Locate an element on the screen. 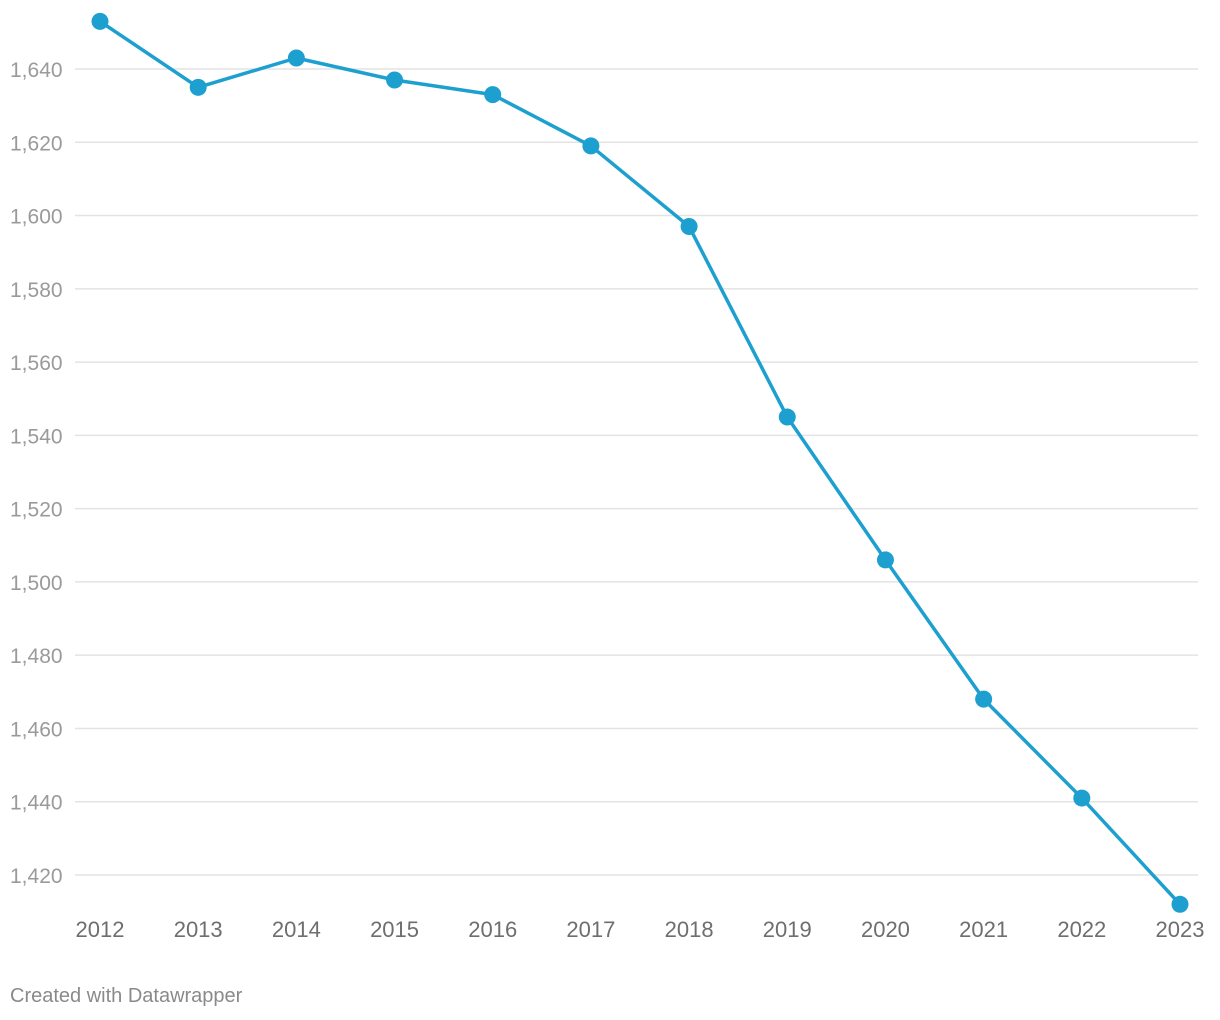 This screenshot has height=1020, width=1220. x-tick-label: 2019 is located at coordinates (787, 929).